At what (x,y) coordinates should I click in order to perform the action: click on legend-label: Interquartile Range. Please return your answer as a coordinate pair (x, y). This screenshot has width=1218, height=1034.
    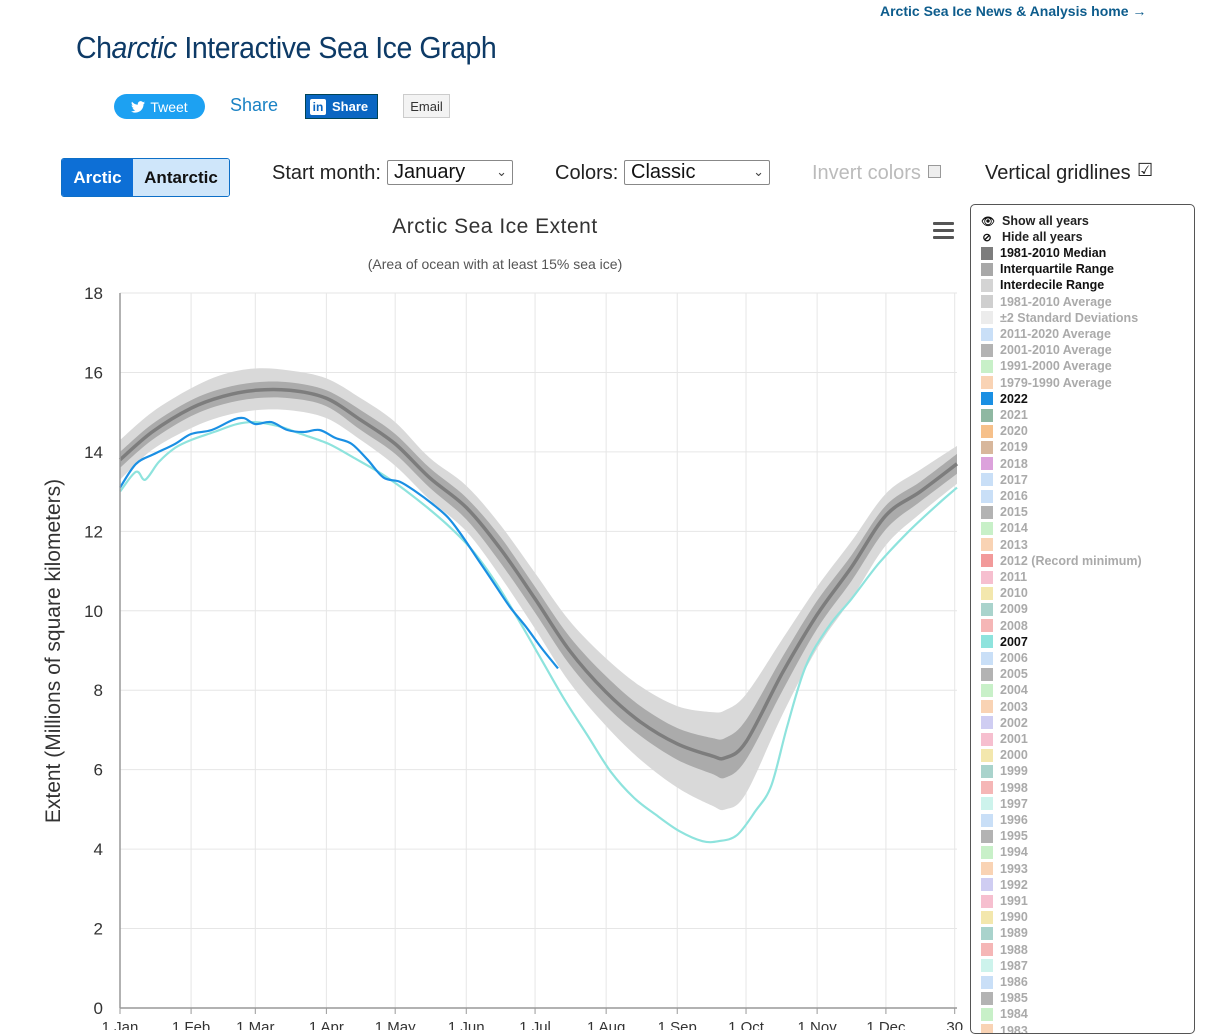
    Looking at the image, I should click on (1057, 269).